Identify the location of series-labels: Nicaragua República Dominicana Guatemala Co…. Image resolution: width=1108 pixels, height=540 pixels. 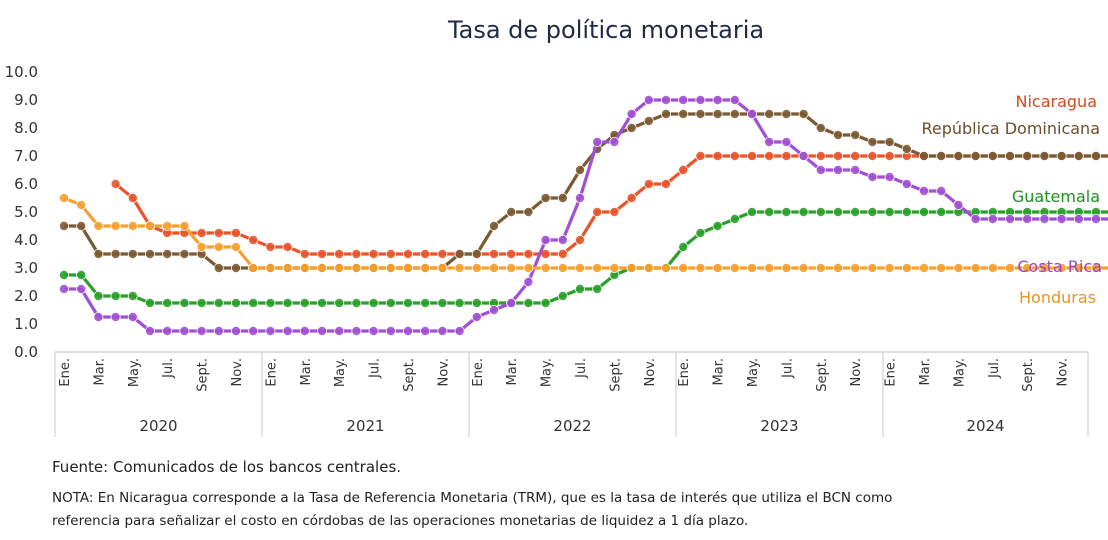
(1011, 199).